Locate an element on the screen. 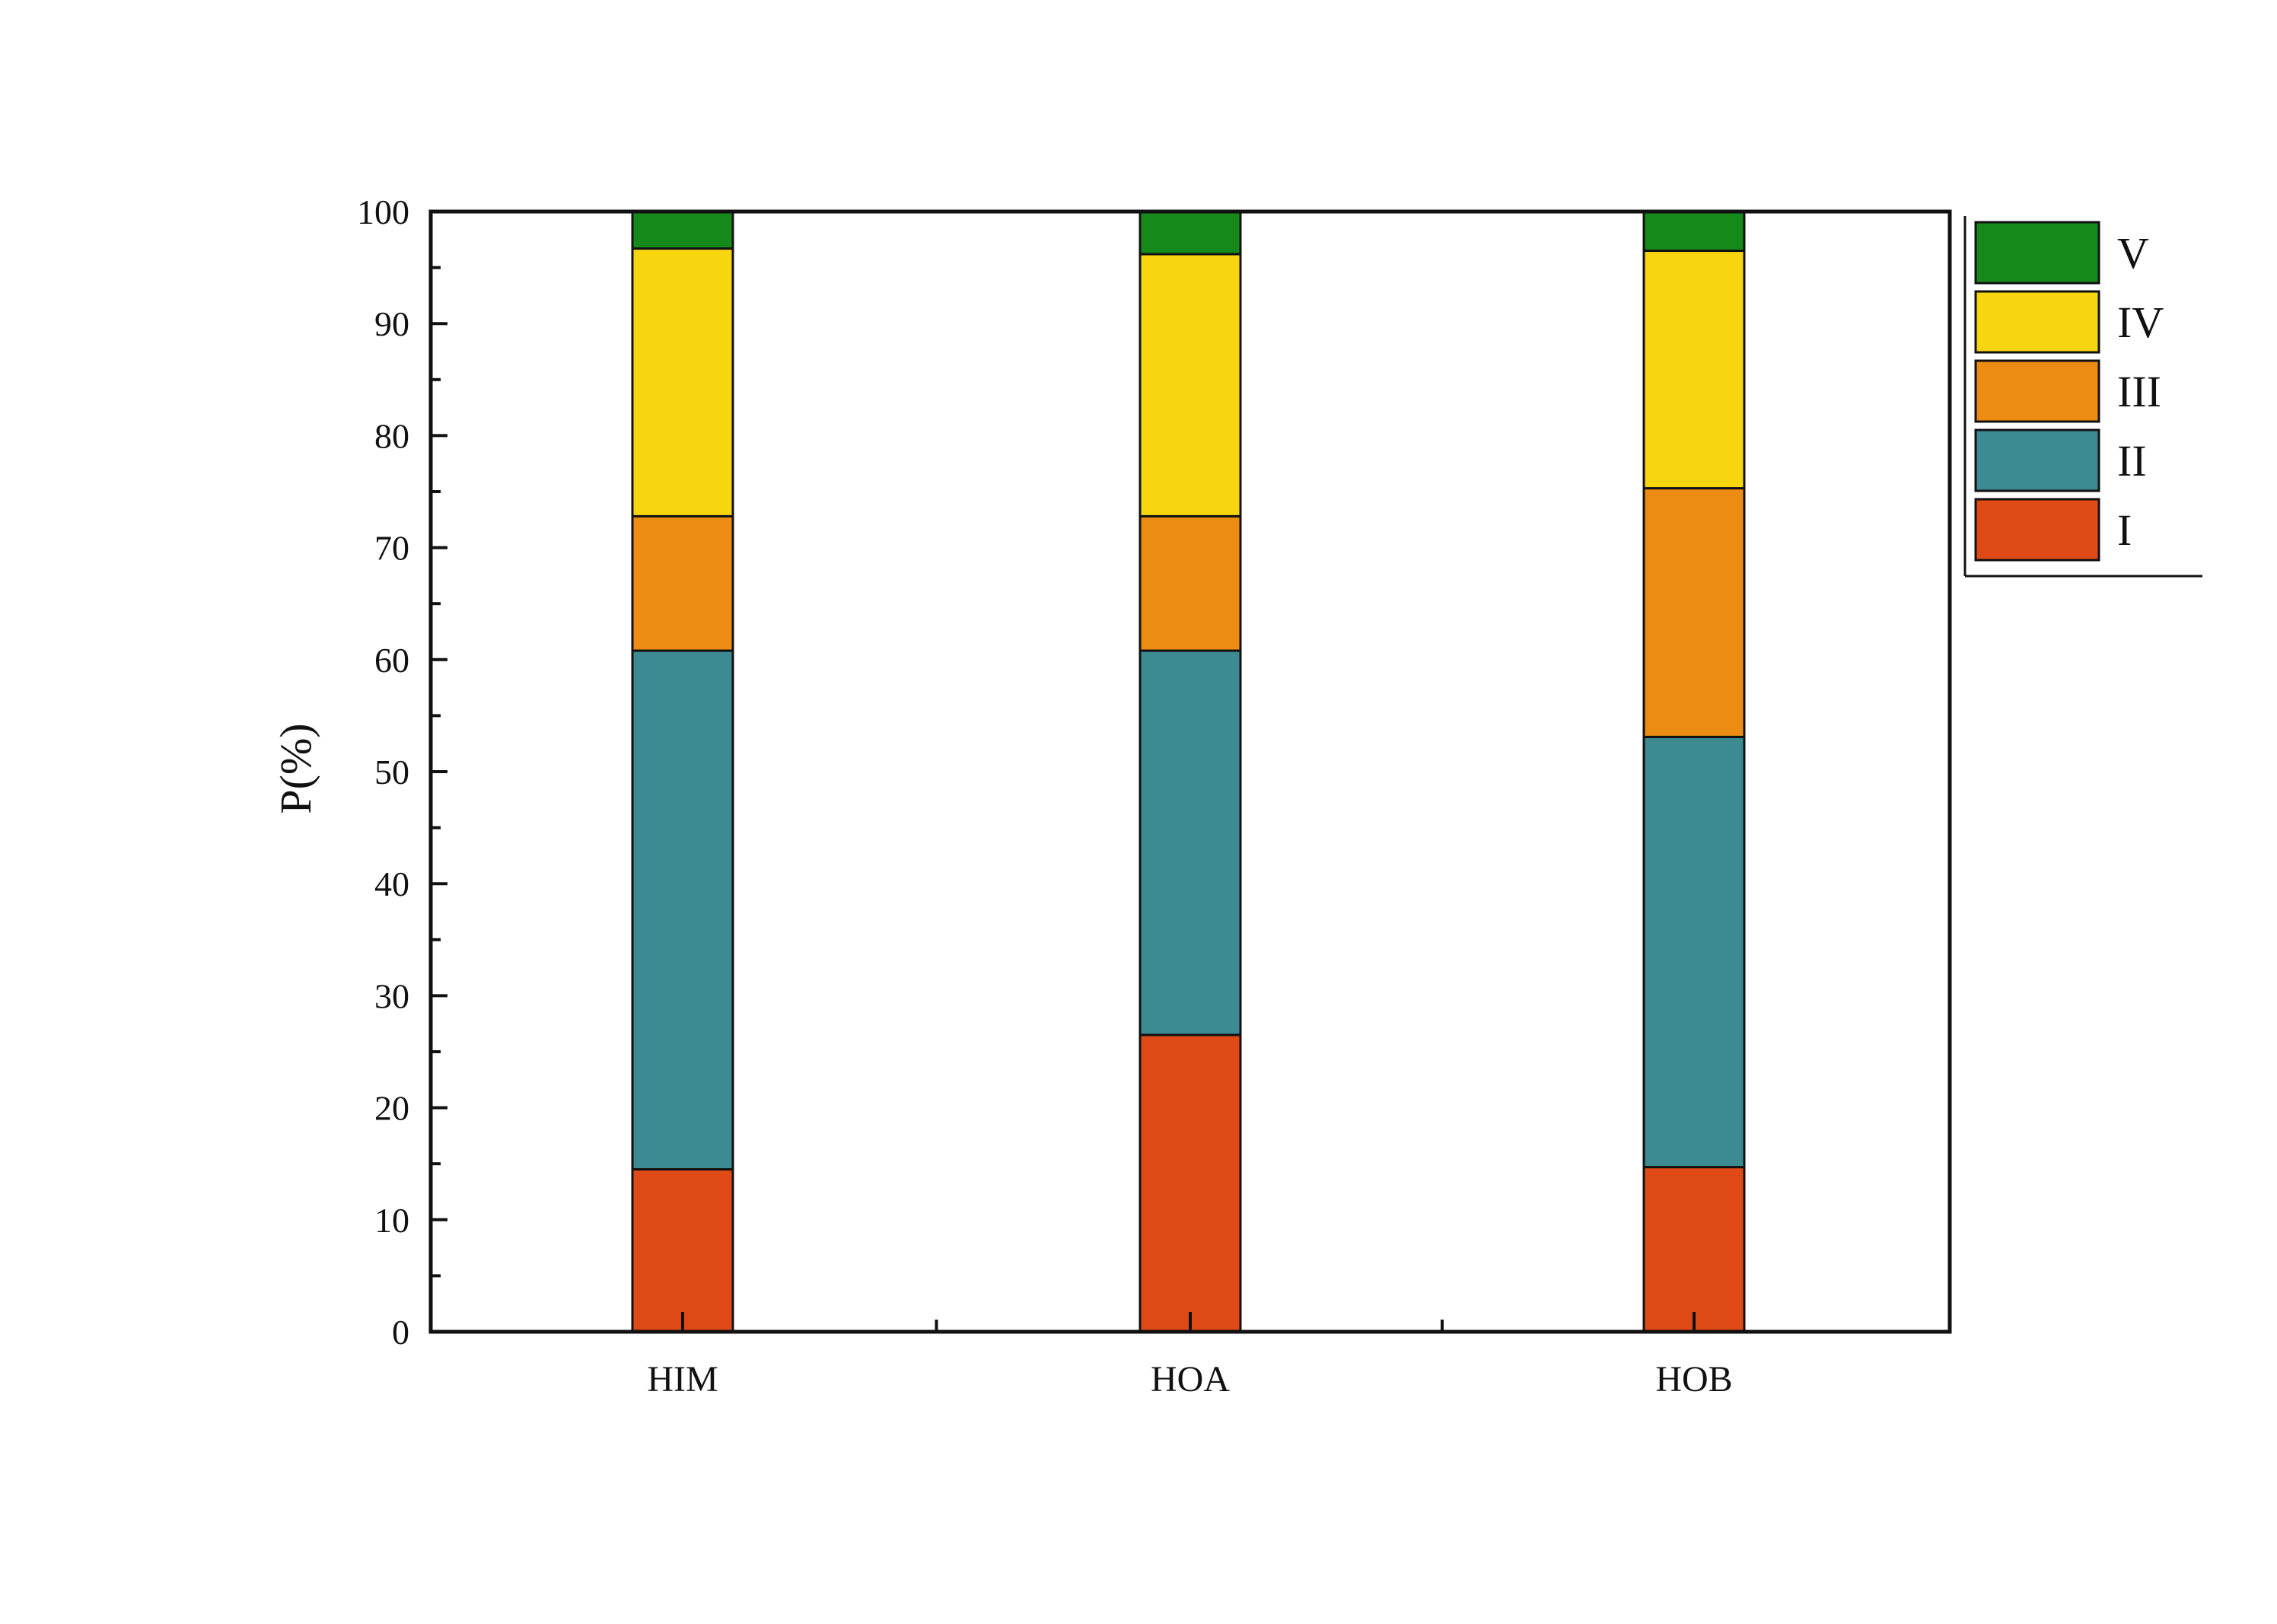 This screenshot has width=2277, height=1624. y-tick-label: 80 is located at coordinates (391, 435).